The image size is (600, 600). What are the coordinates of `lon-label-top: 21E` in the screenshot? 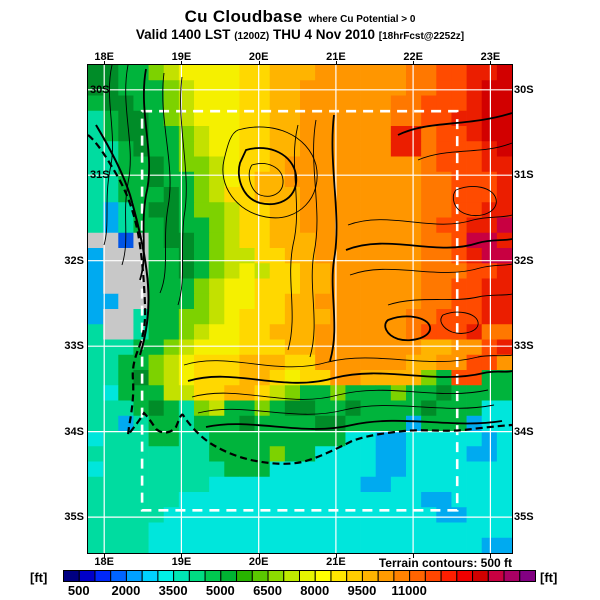 It's located at (336, 57).